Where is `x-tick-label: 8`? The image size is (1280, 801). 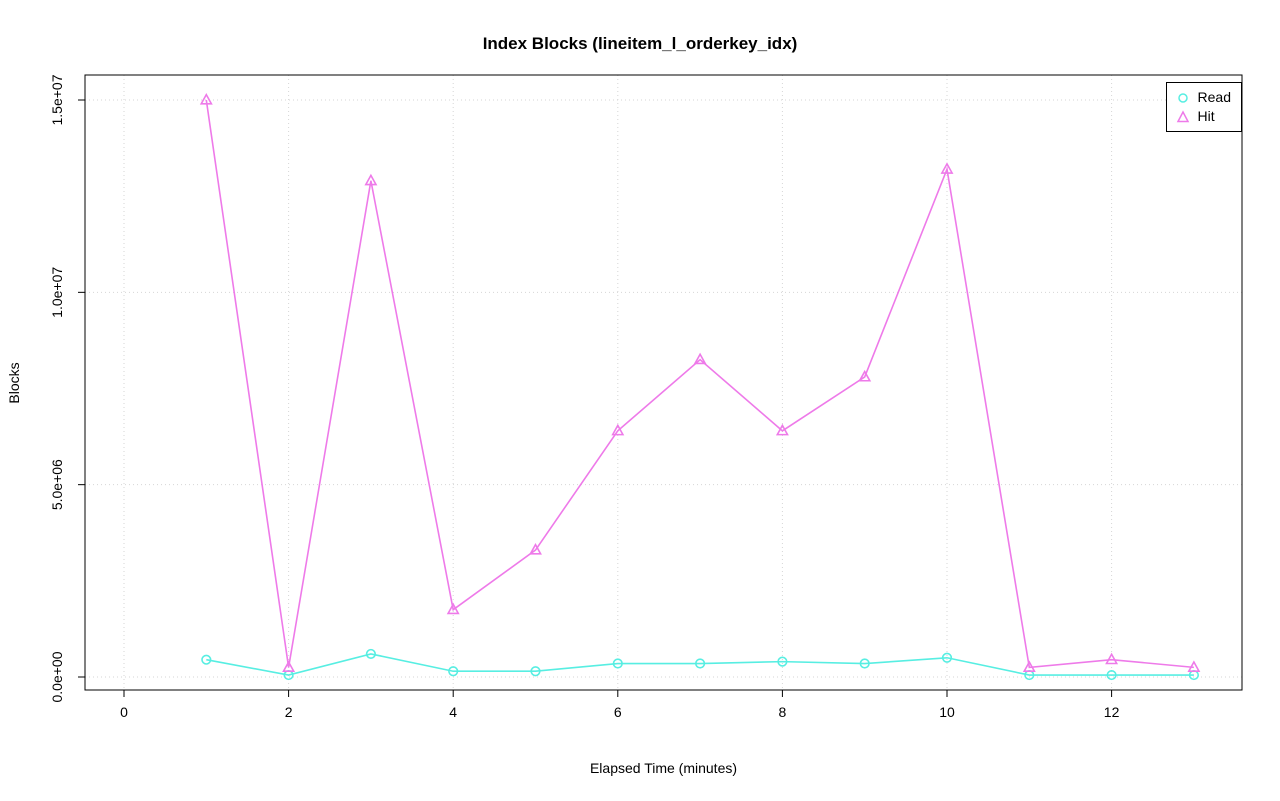
x-tick-label: 8 is located at coordinates (783, 712).